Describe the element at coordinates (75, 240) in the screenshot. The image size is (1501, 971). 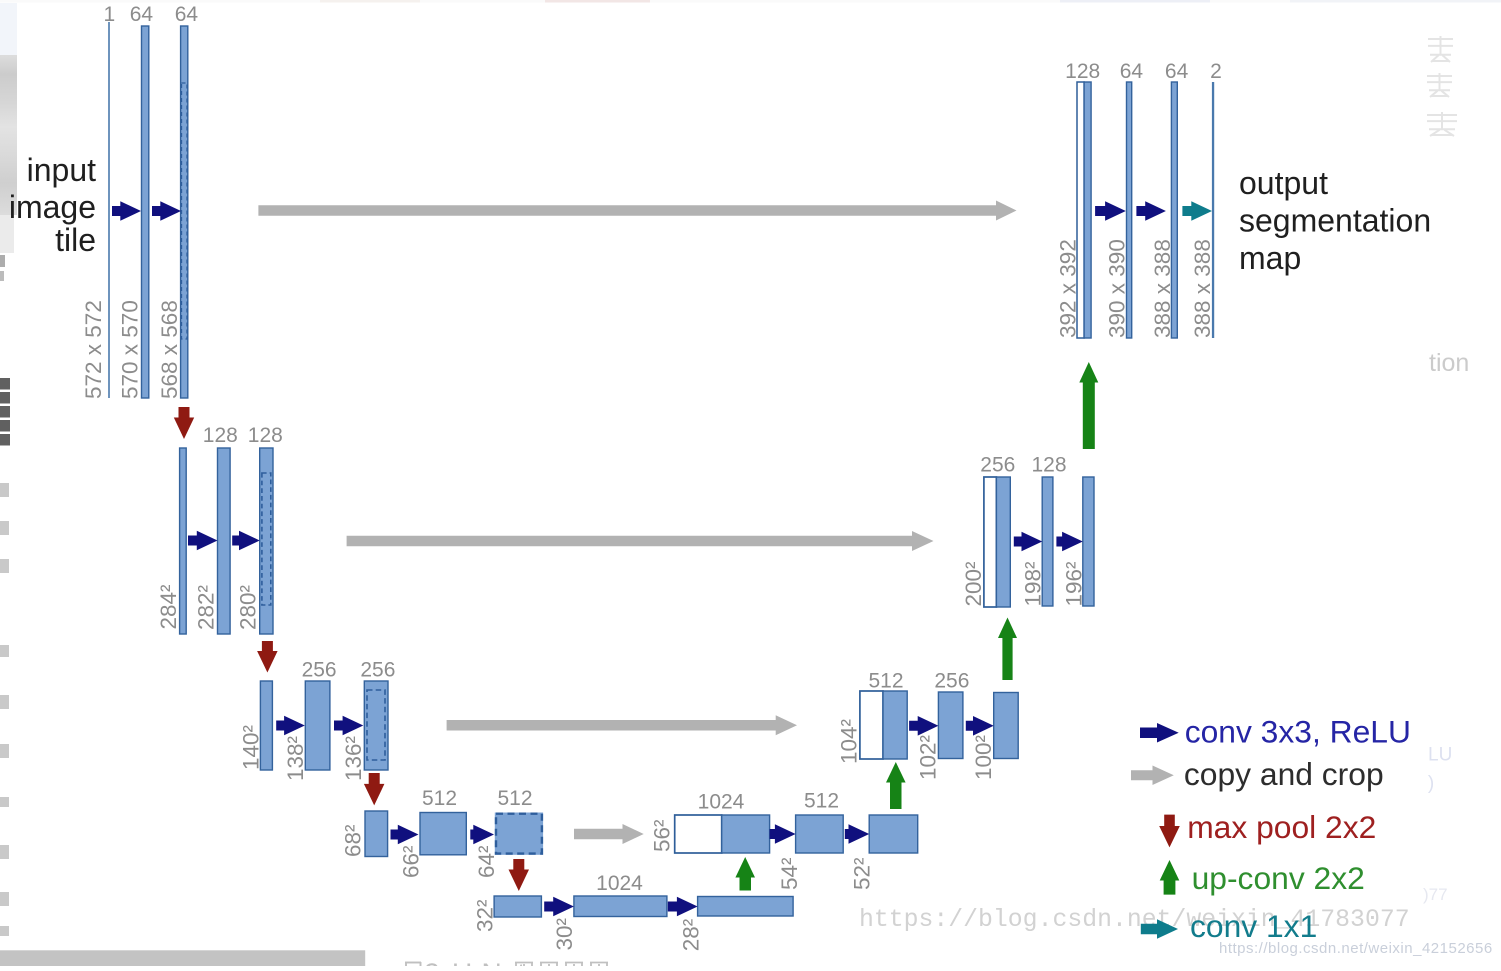
I see `svg-text: tile` at that location.